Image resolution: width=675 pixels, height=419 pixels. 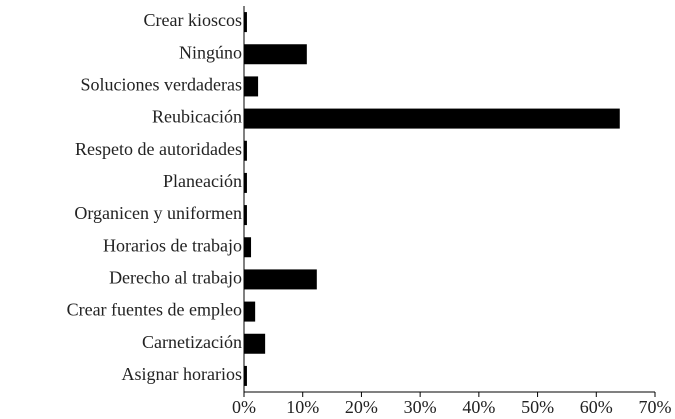 What do you see at coordinates (244, 407) in the screenshot?
I see `x-tick-label: 0%` at bounding box center [244, 407].